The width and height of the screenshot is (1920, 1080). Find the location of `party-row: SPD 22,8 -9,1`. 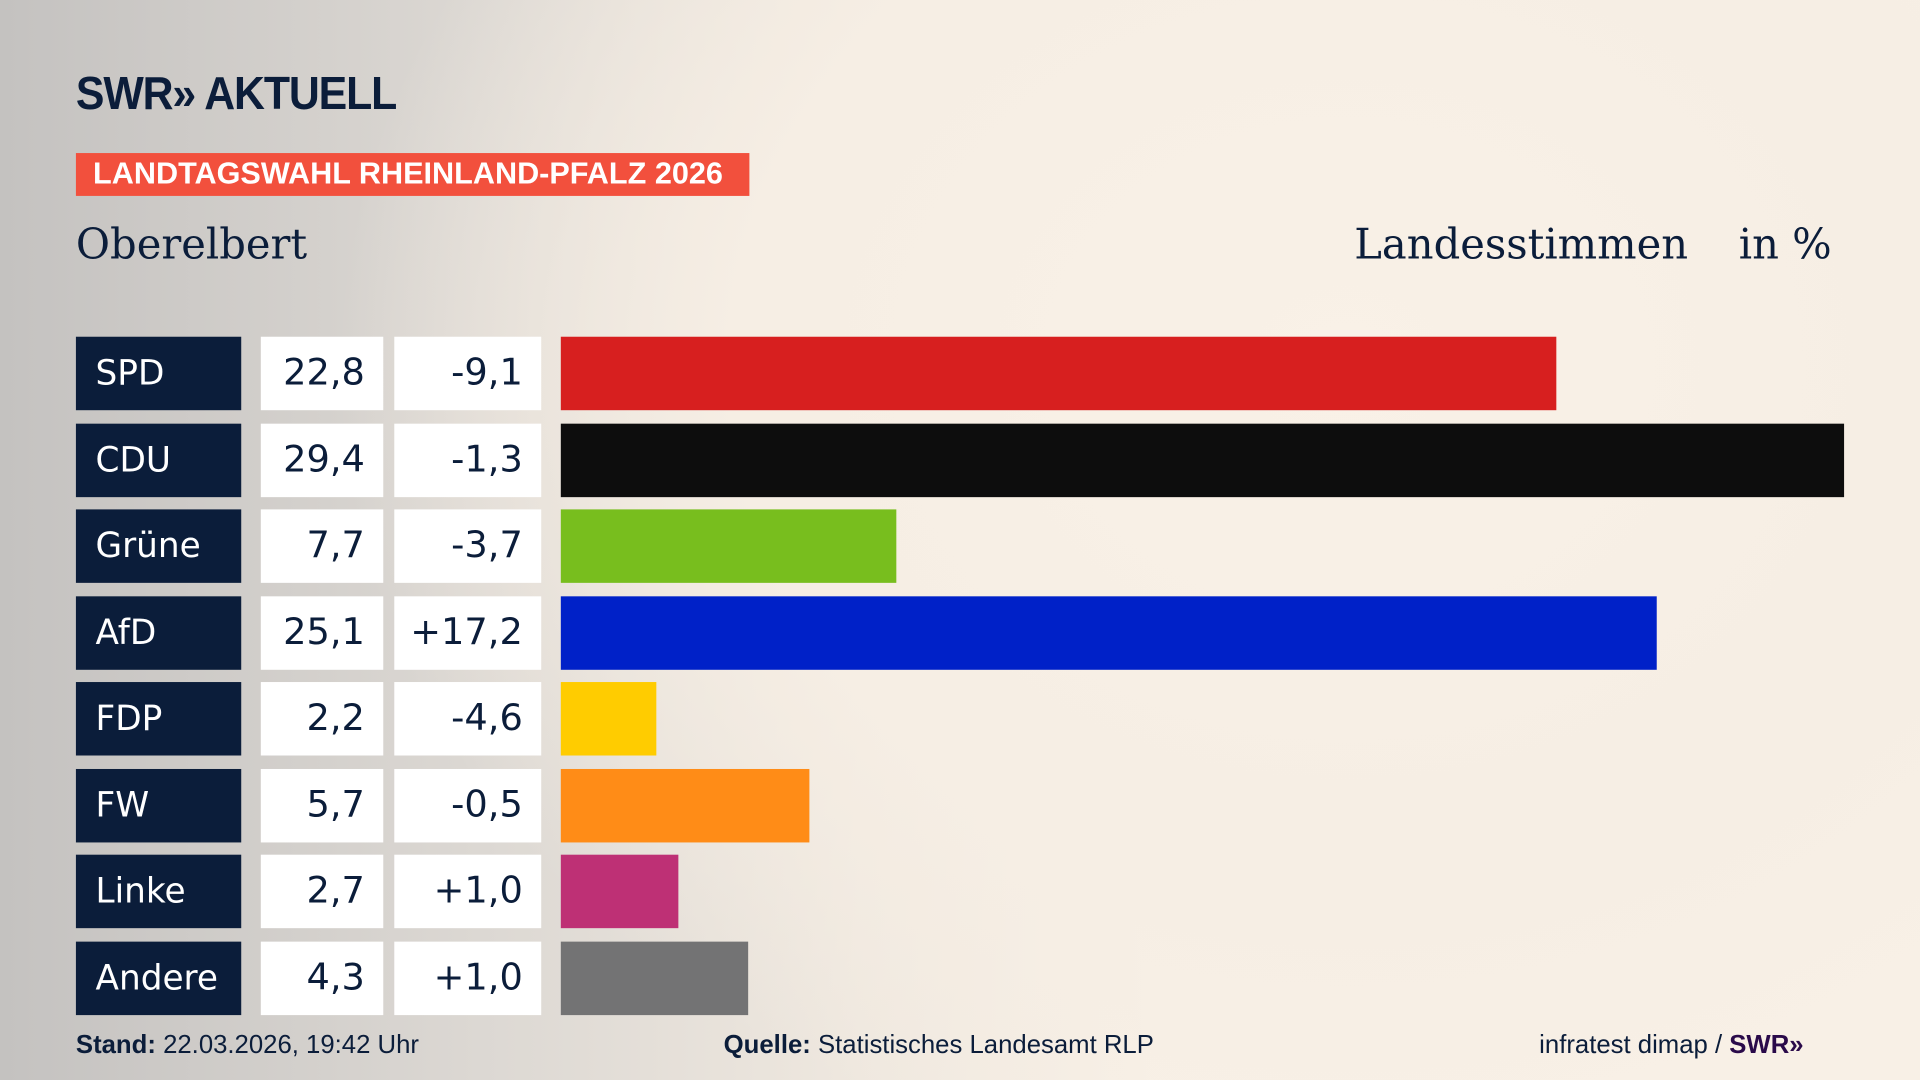

party-row: SPD 22,8 -9,1 is located at coordinates (960, 373).